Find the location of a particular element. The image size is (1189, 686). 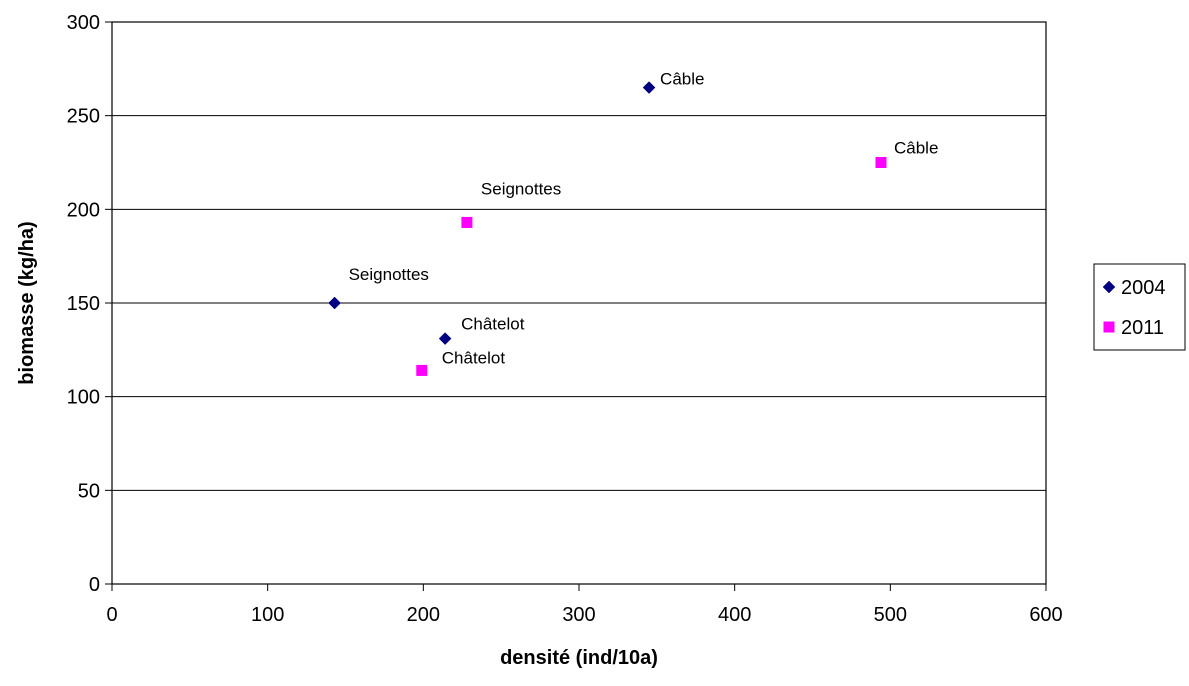

legend-box is located at coordinates (1139, 307).